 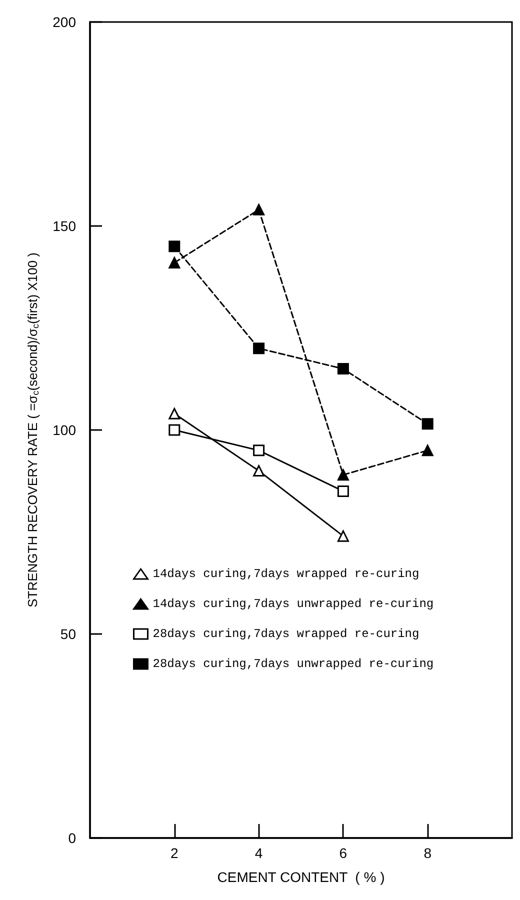 I want to click on x-tick-label: 8, so click(x=428, y=853).